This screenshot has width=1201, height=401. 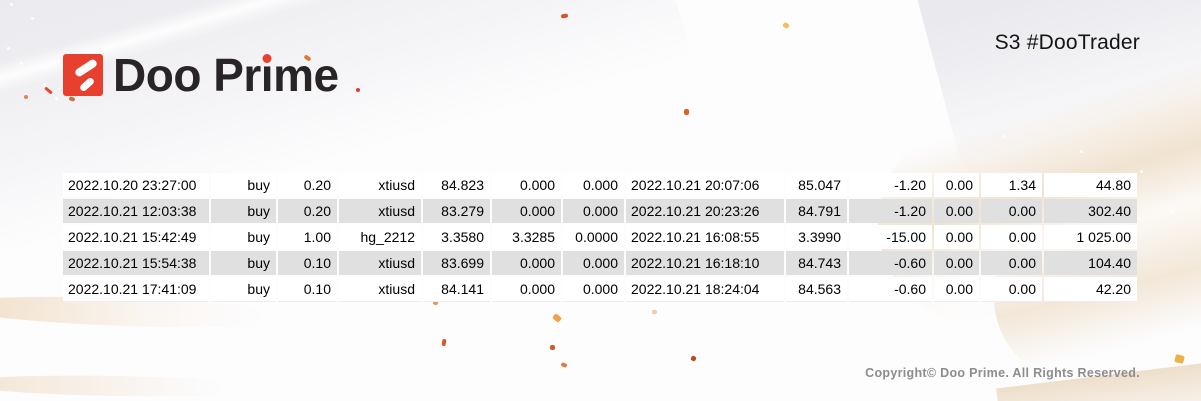 I want to click on table-cell: 84.563, so click(x=816, y=289).